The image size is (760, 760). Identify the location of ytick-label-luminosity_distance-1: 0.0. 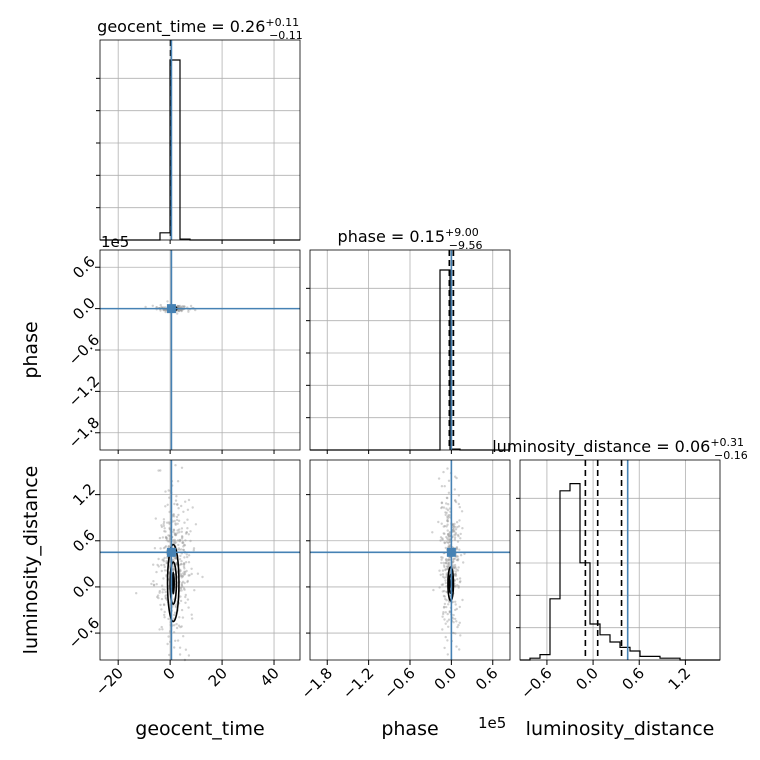
(84, 587).